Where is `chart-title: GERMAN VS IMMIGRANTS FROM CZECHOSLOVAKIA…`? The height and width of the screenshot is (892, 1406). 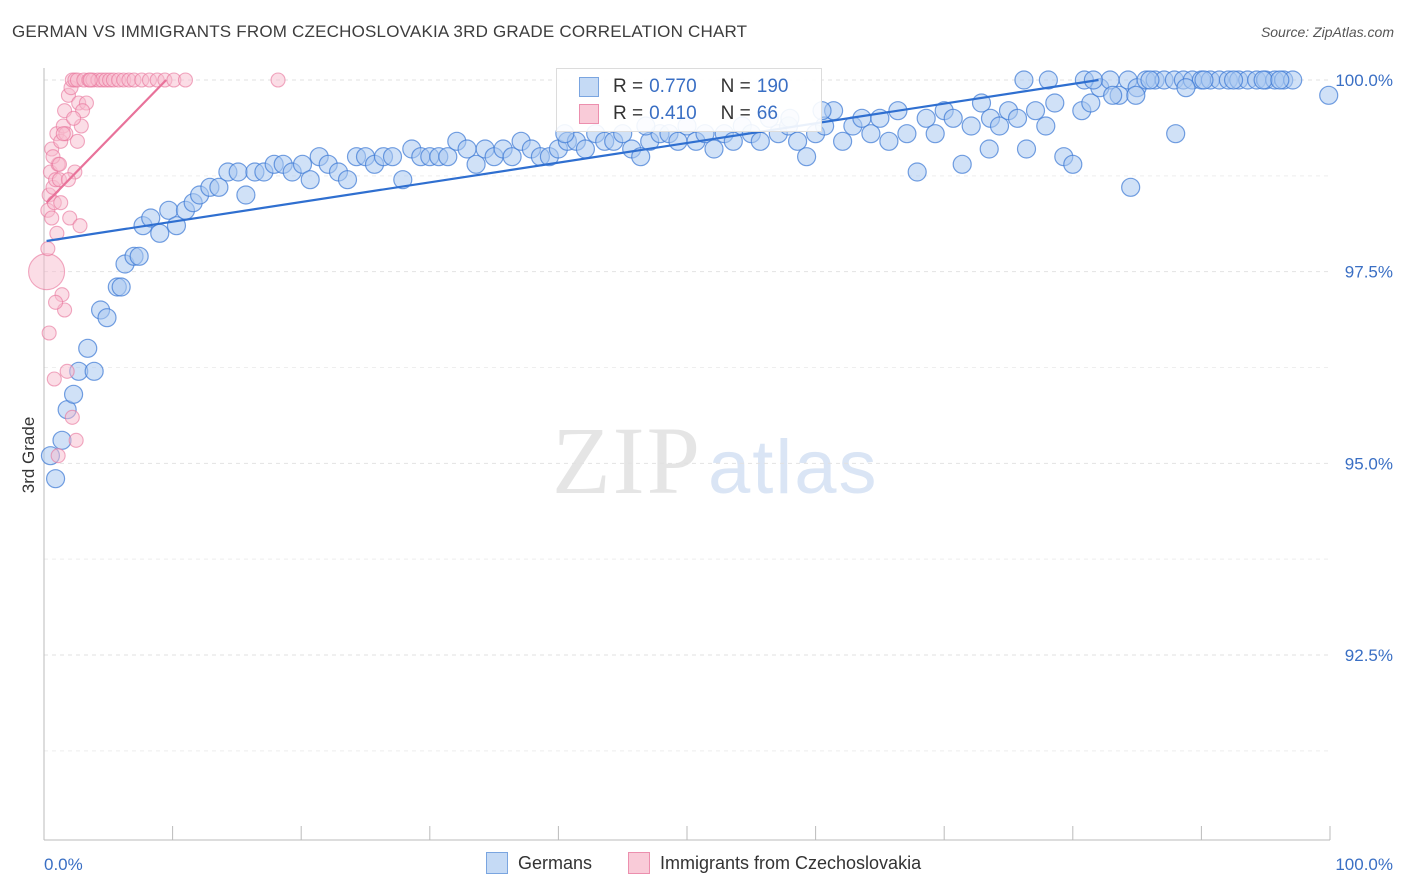
chart-title: GERMAN VS IMMIGRANTS FROM CZECHOSLOVAKIA… is located at coordinates (380, 31).